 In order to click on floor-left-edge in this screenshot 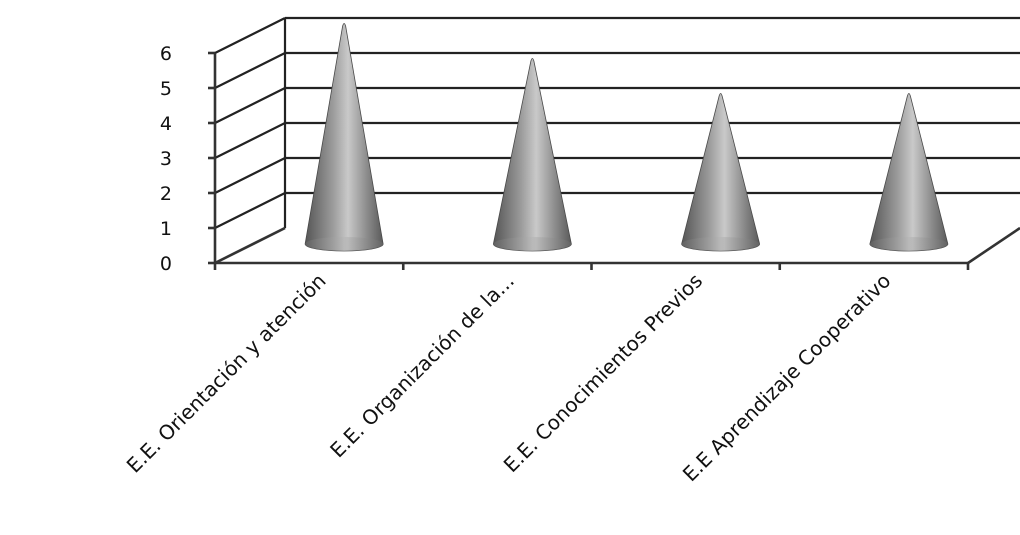, I will do `click(250, 245)`.